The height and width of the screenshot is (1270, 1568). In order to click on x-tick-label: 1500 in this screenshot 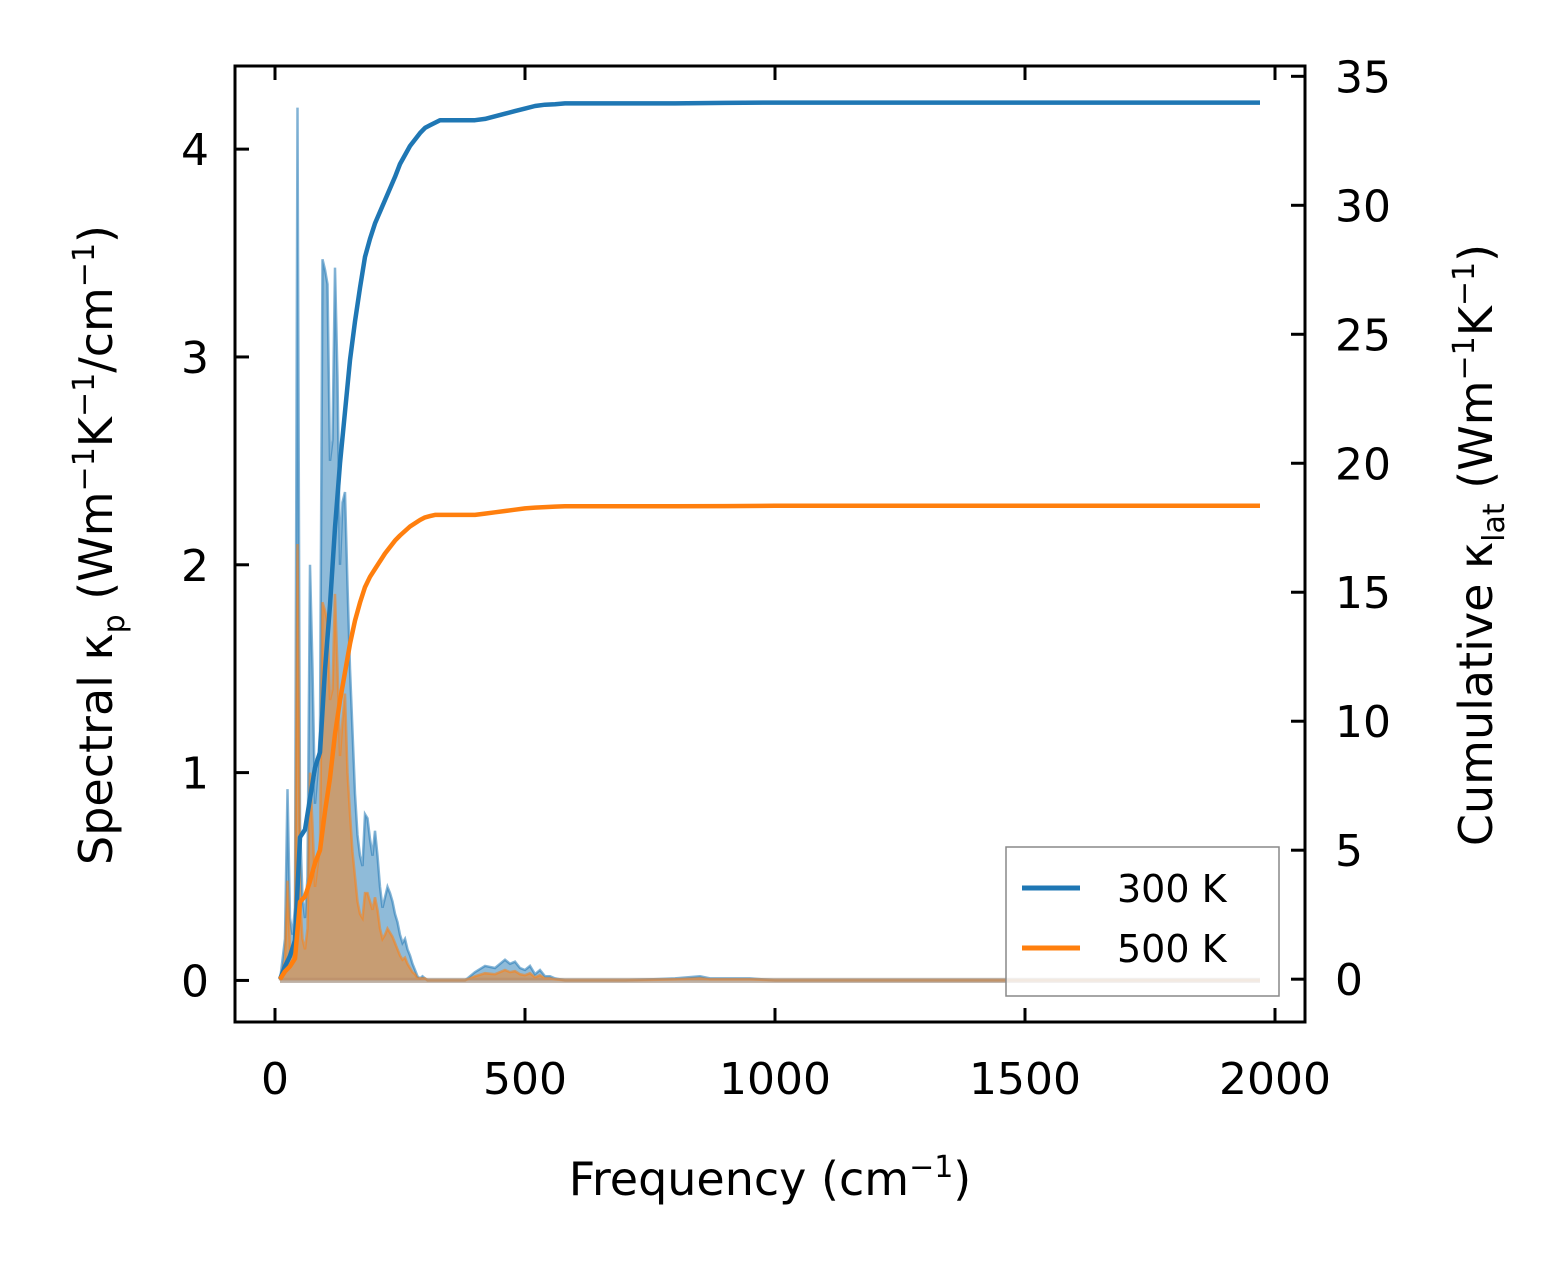, I will do `click(1025, 1079)`.